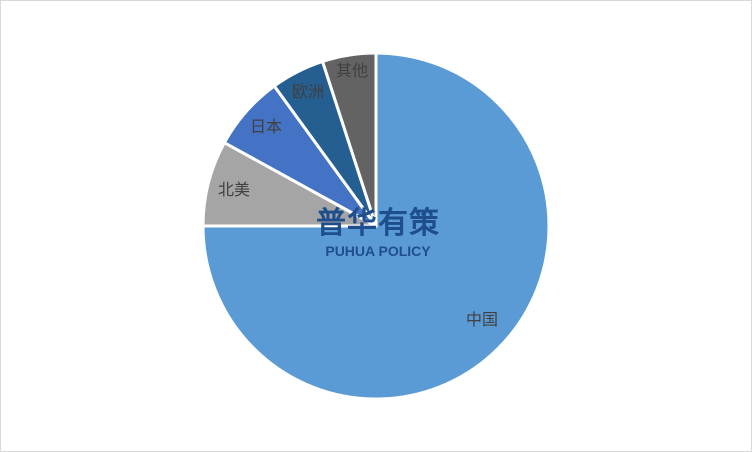 This screenshot has height=452, width=752. I want to click on slice-label: 其他, so click(352, 70).